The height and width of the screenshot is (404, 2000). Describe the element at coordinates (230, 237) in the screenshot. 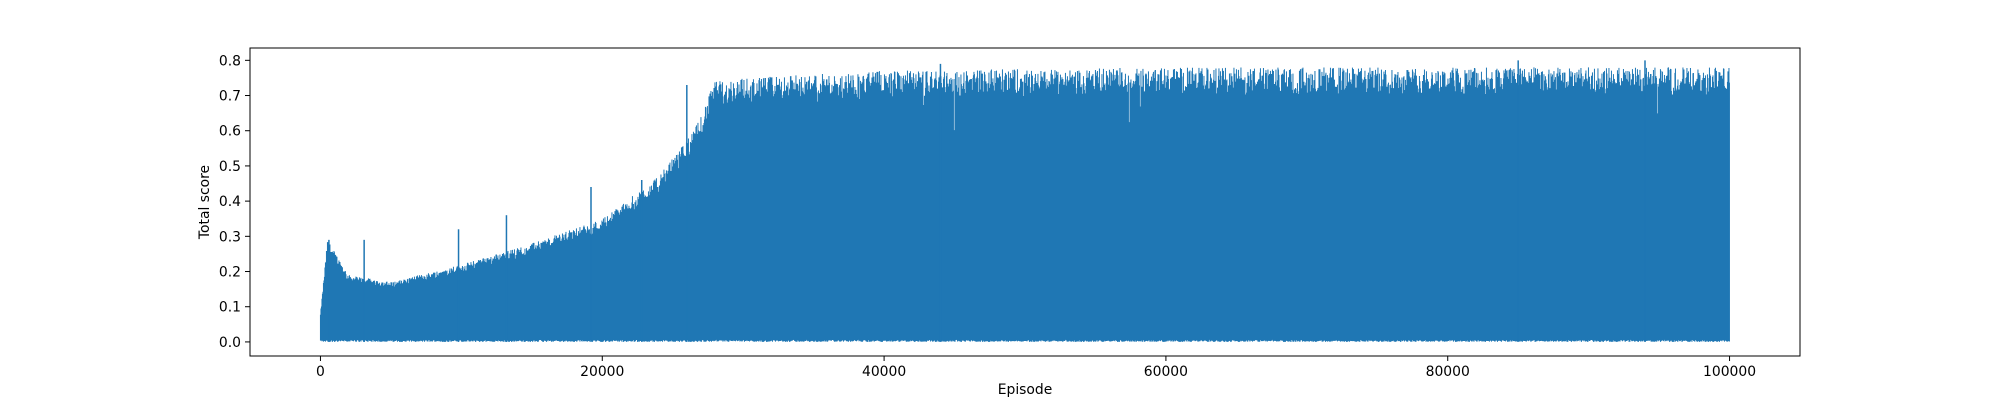

I see `y-tick-label: 0.3` at that location.